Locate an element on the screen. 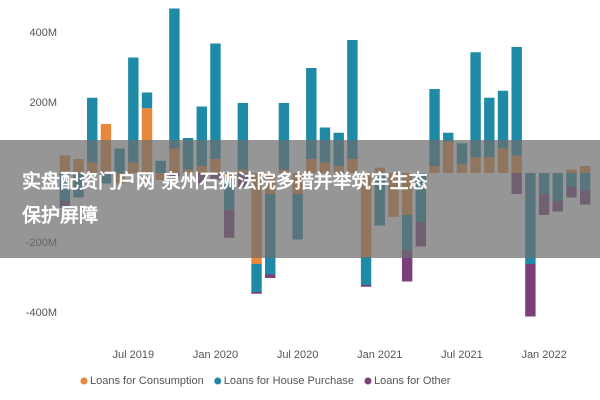  x-tick-label: Jan 2021 is located at coordinates (379, 355).